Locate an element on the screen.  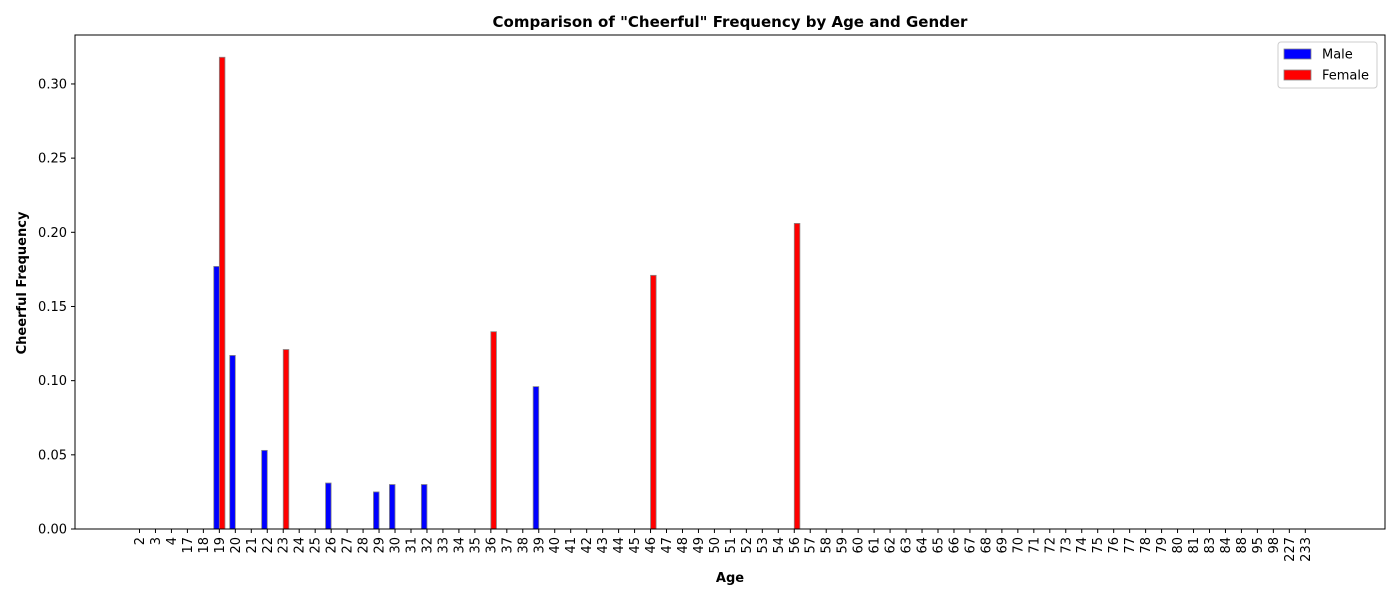
x-tick-label: 36 is located at coordinates (491, 545).